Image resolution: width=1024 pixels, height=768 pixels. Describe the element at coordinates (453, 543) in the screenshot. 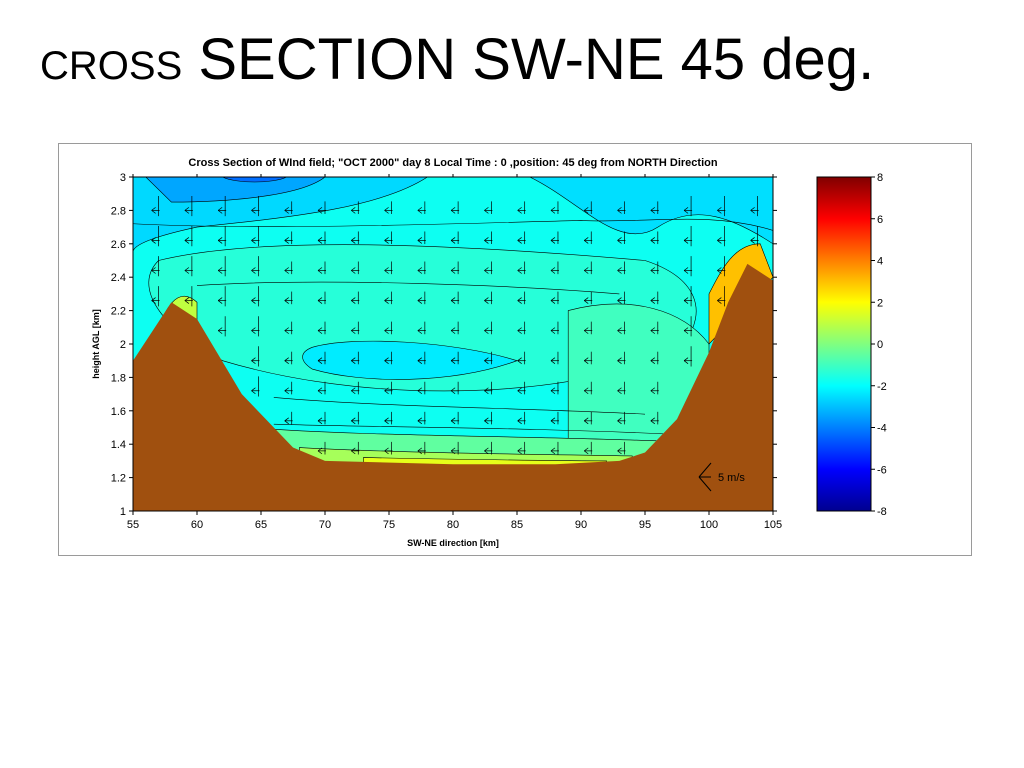

I see `x-axis-label: SW-NE direction [km]` at that location.